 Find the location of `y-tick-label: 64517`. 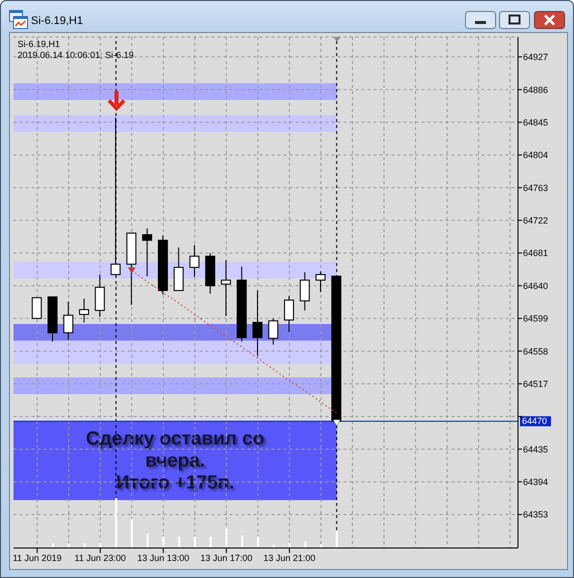

y-tick-label: 64517 is located at coordinates (535, 383).